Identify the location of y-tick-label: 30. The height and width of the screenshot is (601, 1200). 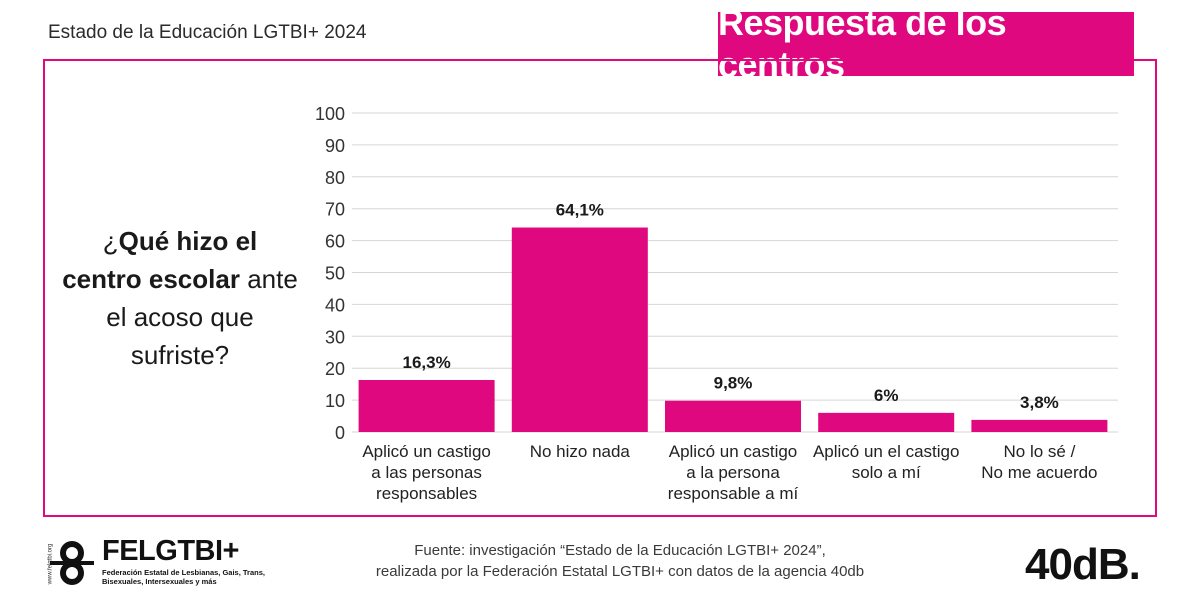
(335, 337).